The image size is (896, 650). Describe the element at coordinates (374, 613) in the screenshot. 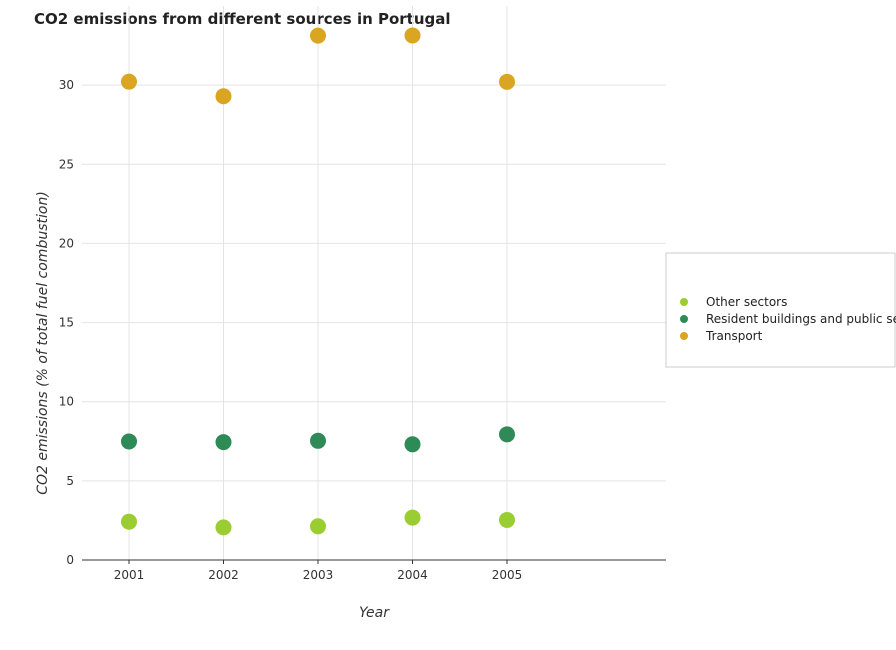

I see `x-axis-label: Year` at that location.